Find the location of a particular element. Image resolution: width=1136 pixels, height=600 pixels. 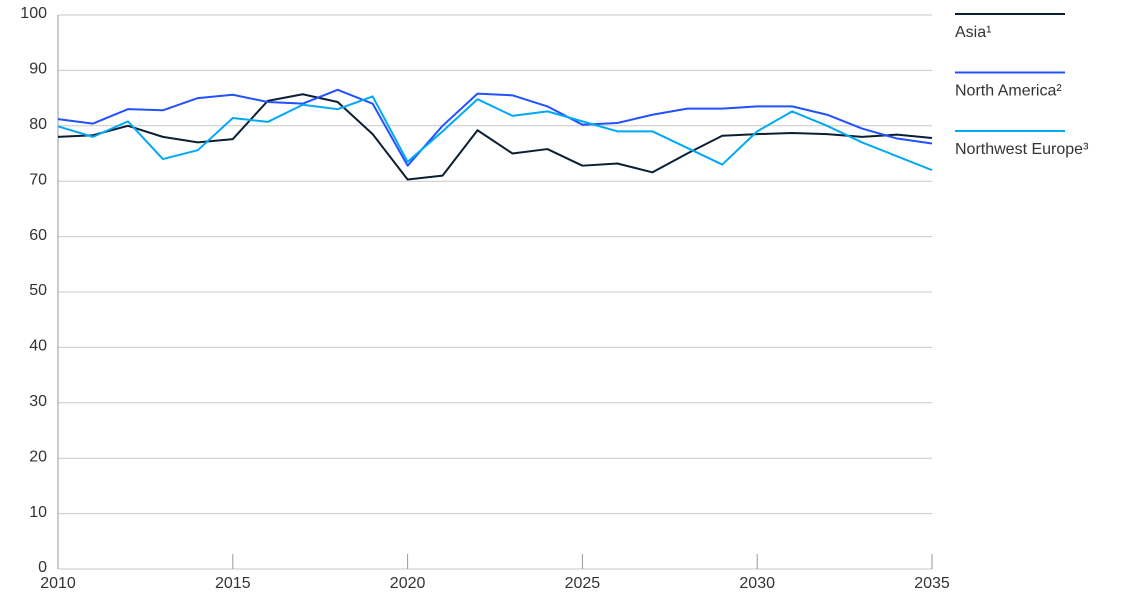

y-tick-label: 0 is located at coordinates (42, 567).